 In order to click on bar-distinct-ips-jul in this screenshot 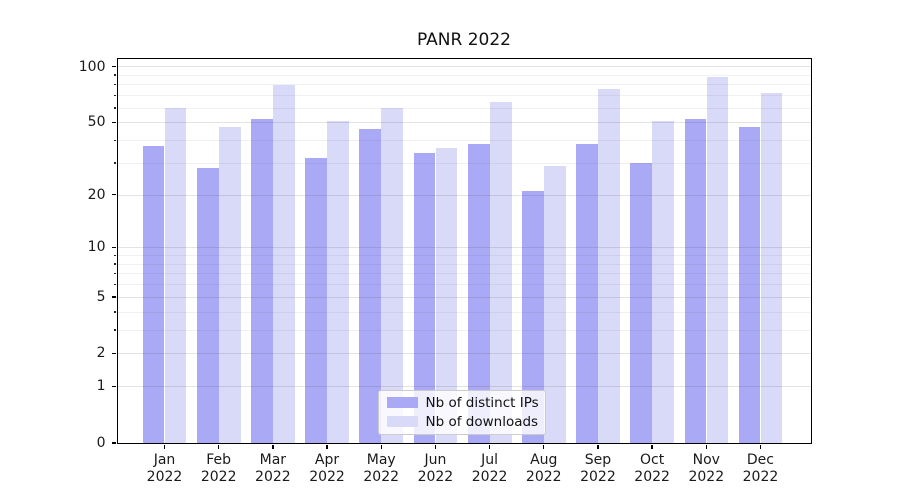, I will do `click(478, 293)`.